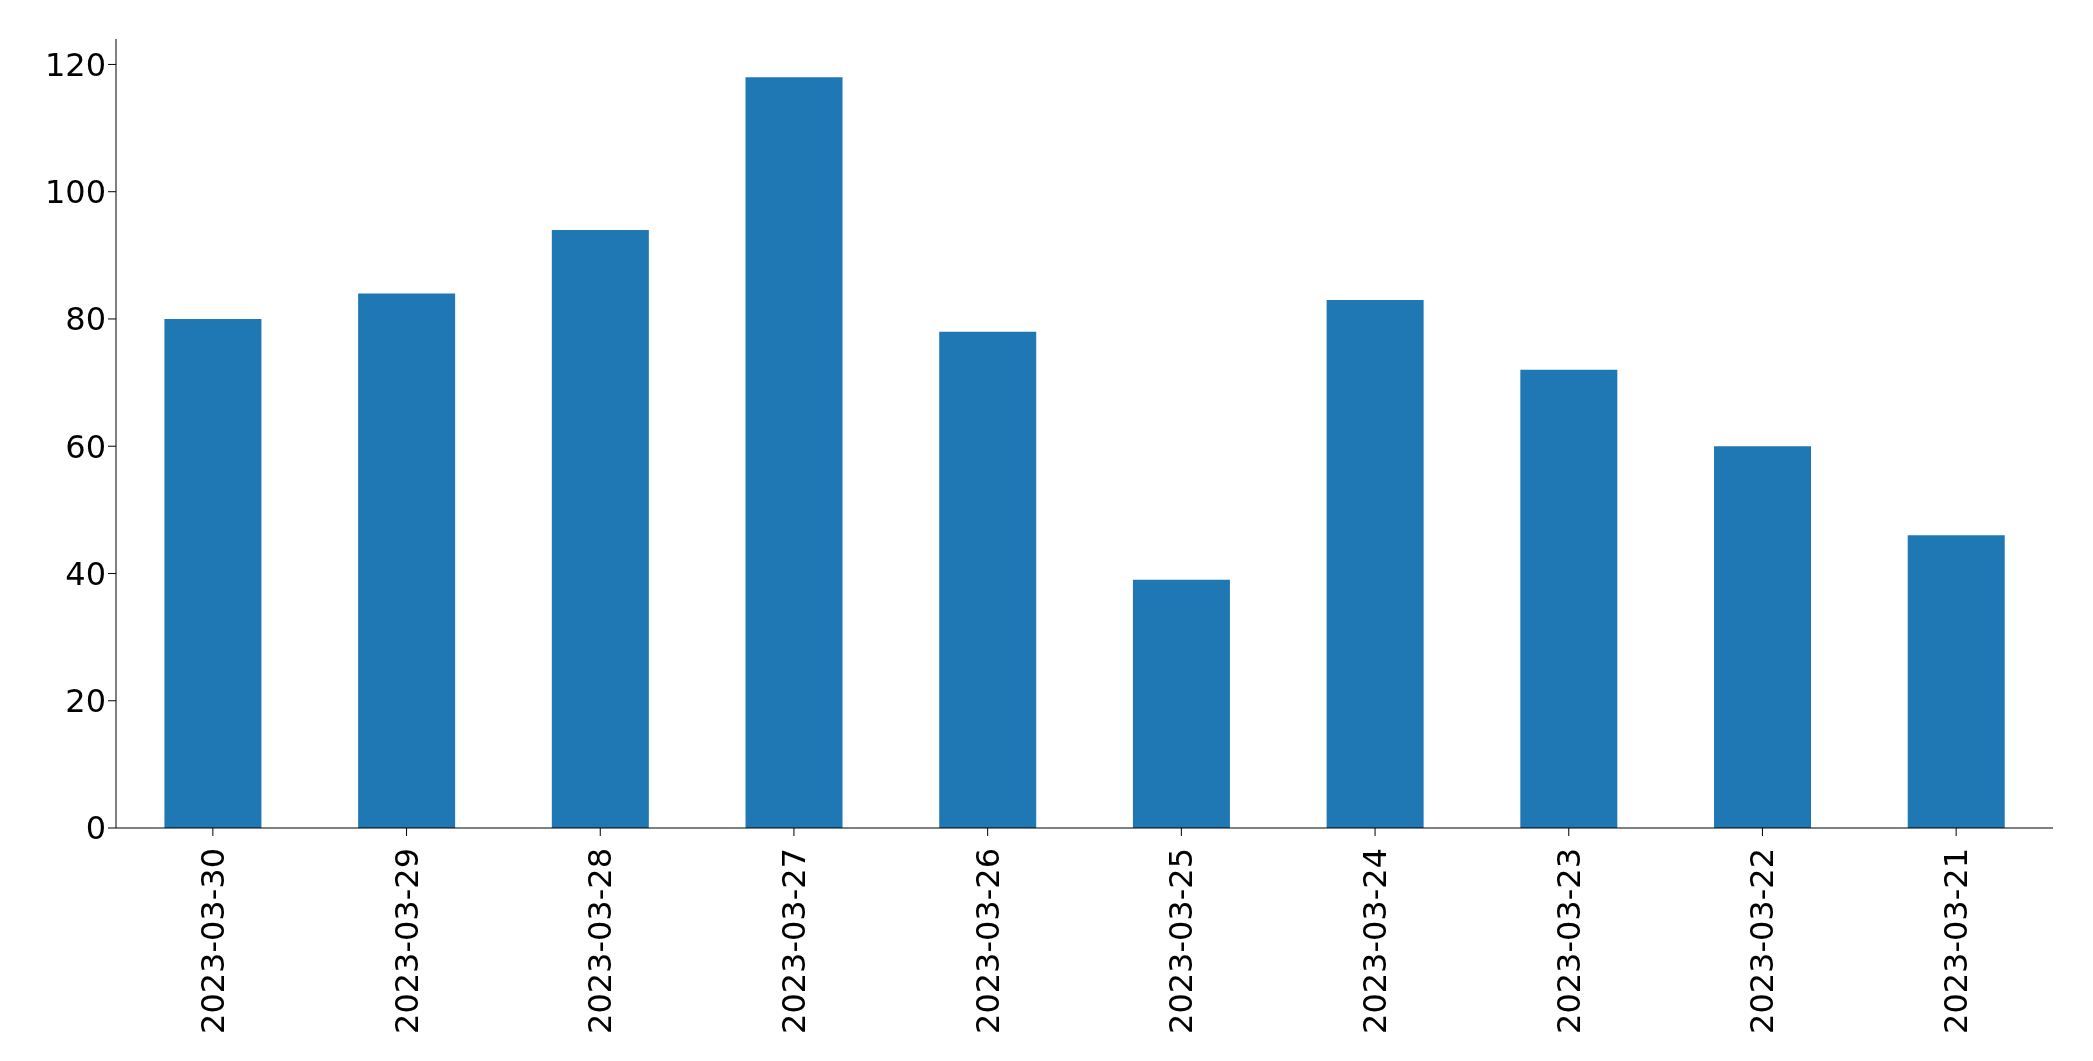 This screenshot has width=2093, height=1061. I want to click on y-tick-label: 80, so click(85, 319).